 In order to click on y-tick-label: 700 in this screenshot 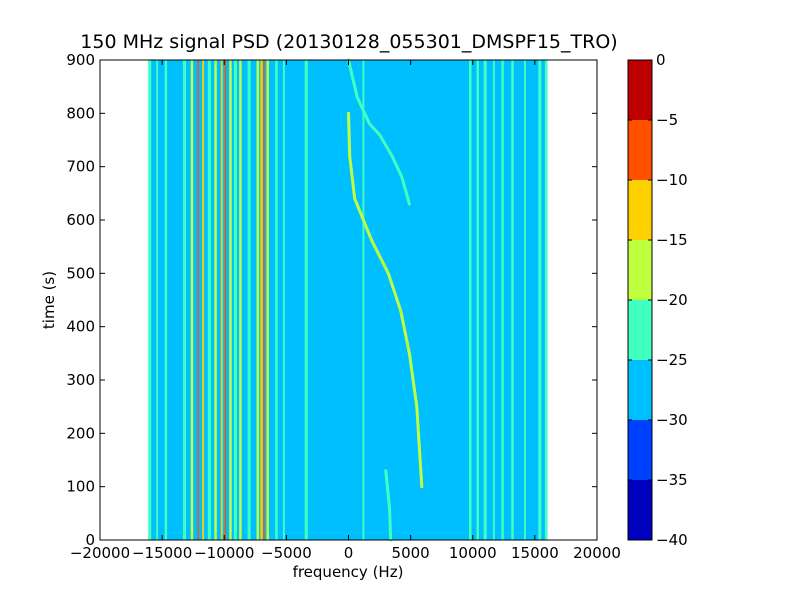, I will do `click(80, 167)`.